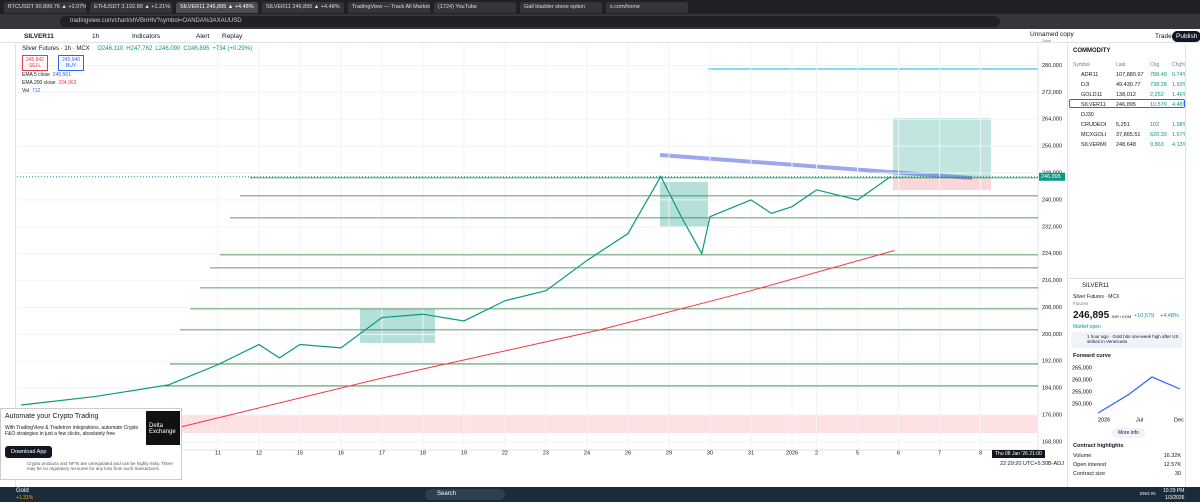  What do you see at coordinates (857, 453) in the screenshot?
I see `x-tick-label: 5` at bounding box center [857, 453].